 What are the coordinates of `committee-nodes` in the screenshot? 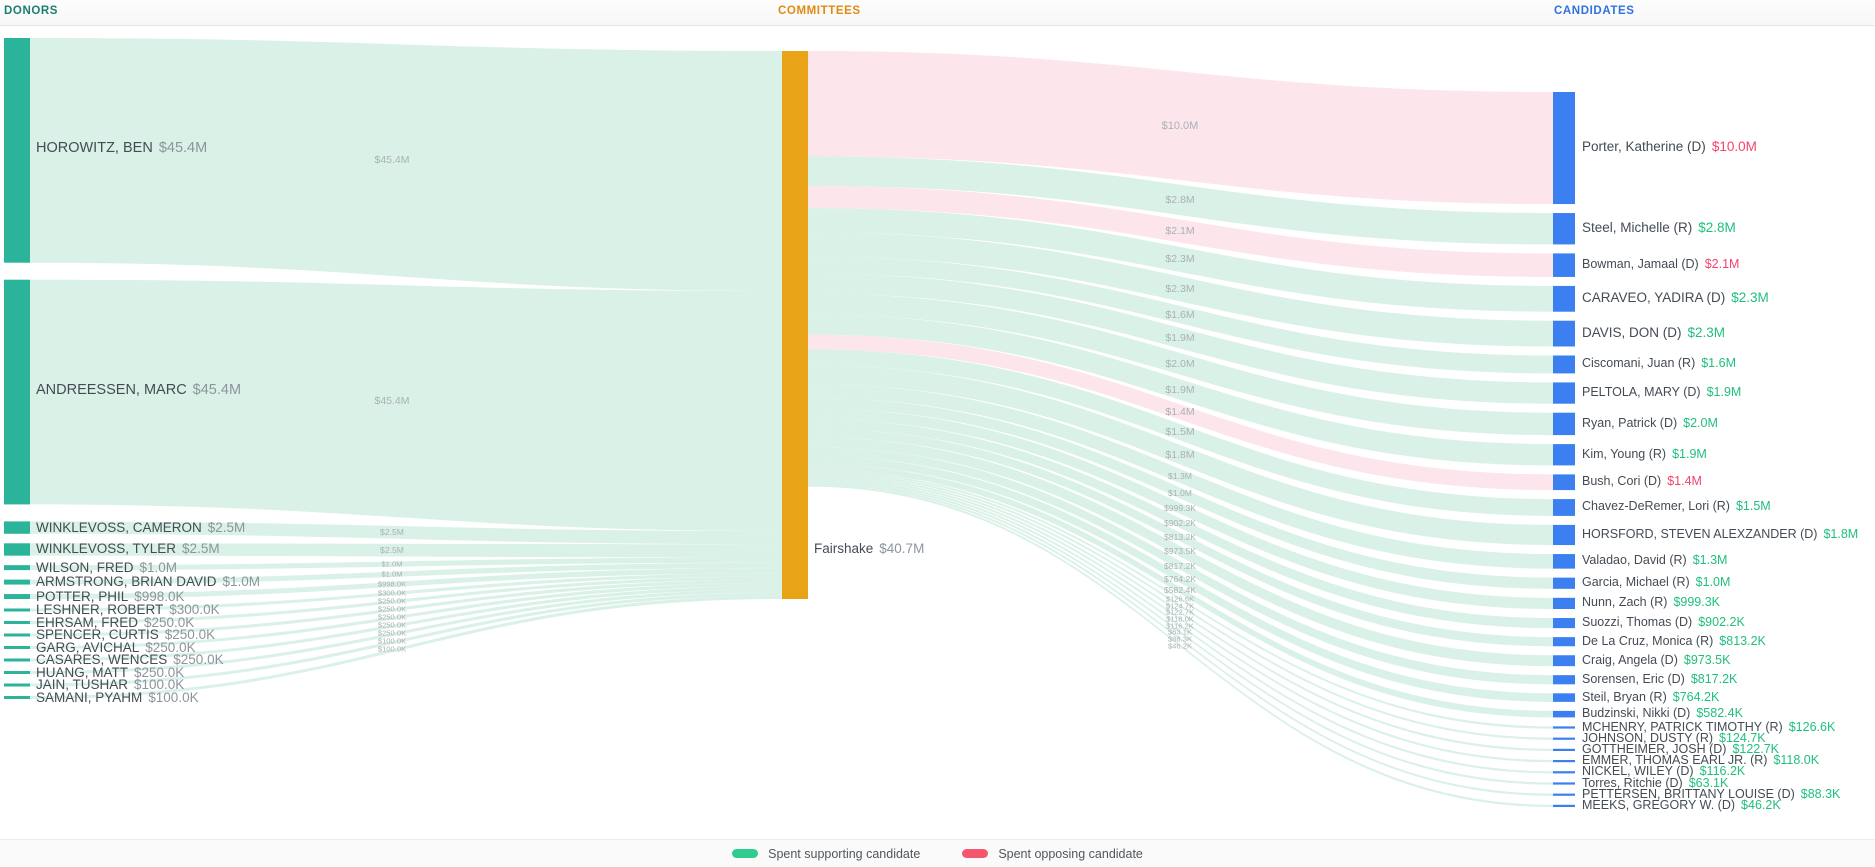 It's located at (795, 325).